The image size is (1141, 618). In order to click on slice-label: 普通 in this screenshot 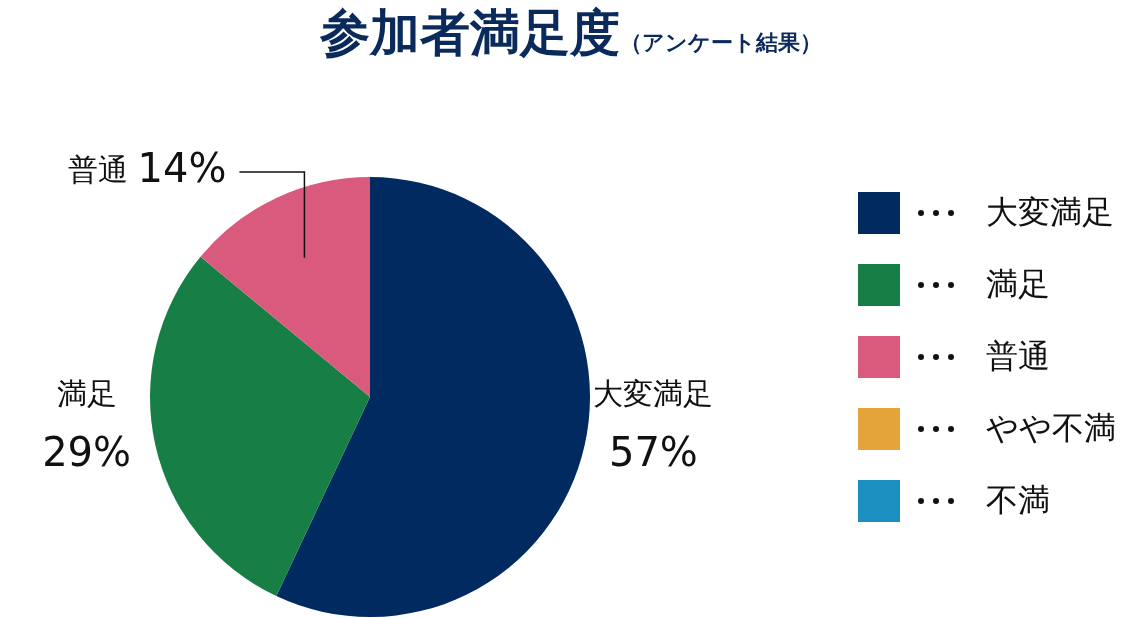, I will do `click(97, 169)`.